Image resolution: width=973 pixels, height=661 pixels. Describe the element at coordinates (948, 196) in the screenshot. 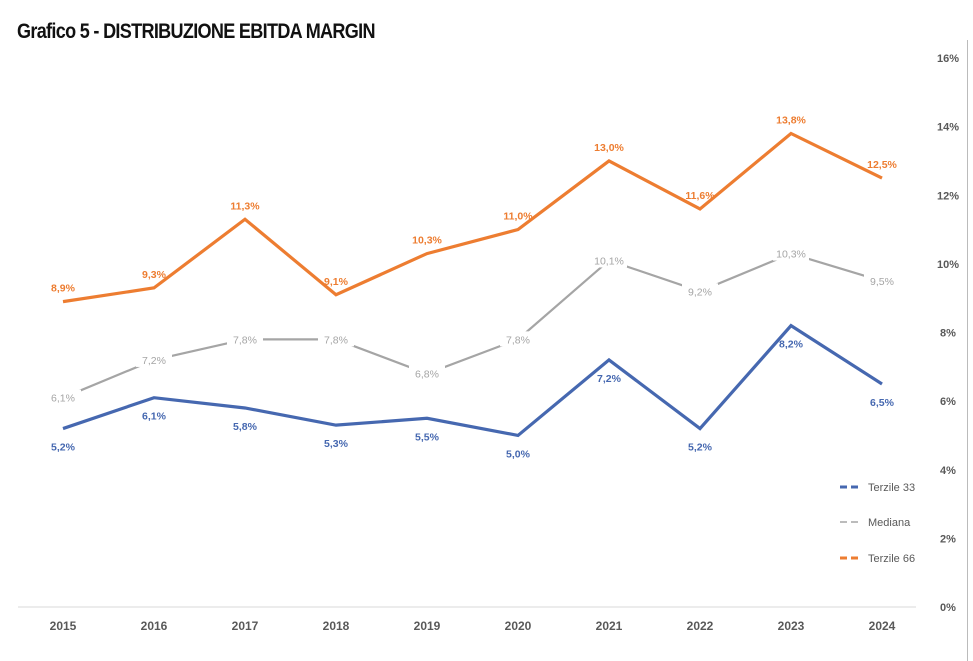

I see `y-tick-label: 12%` at that location.